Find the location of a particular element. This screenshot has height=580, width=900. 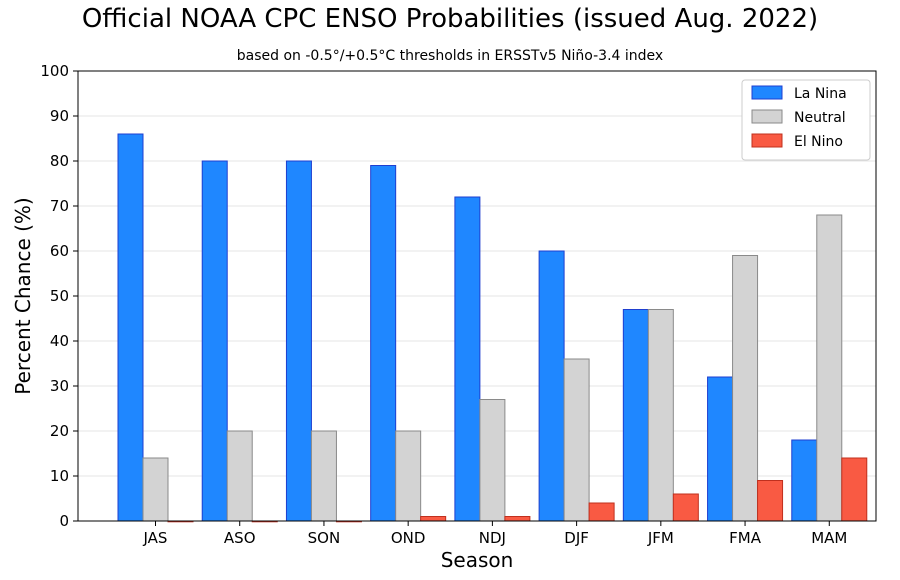

legend: La Nina Neutral El Nino is located at coordinates (806, 120).